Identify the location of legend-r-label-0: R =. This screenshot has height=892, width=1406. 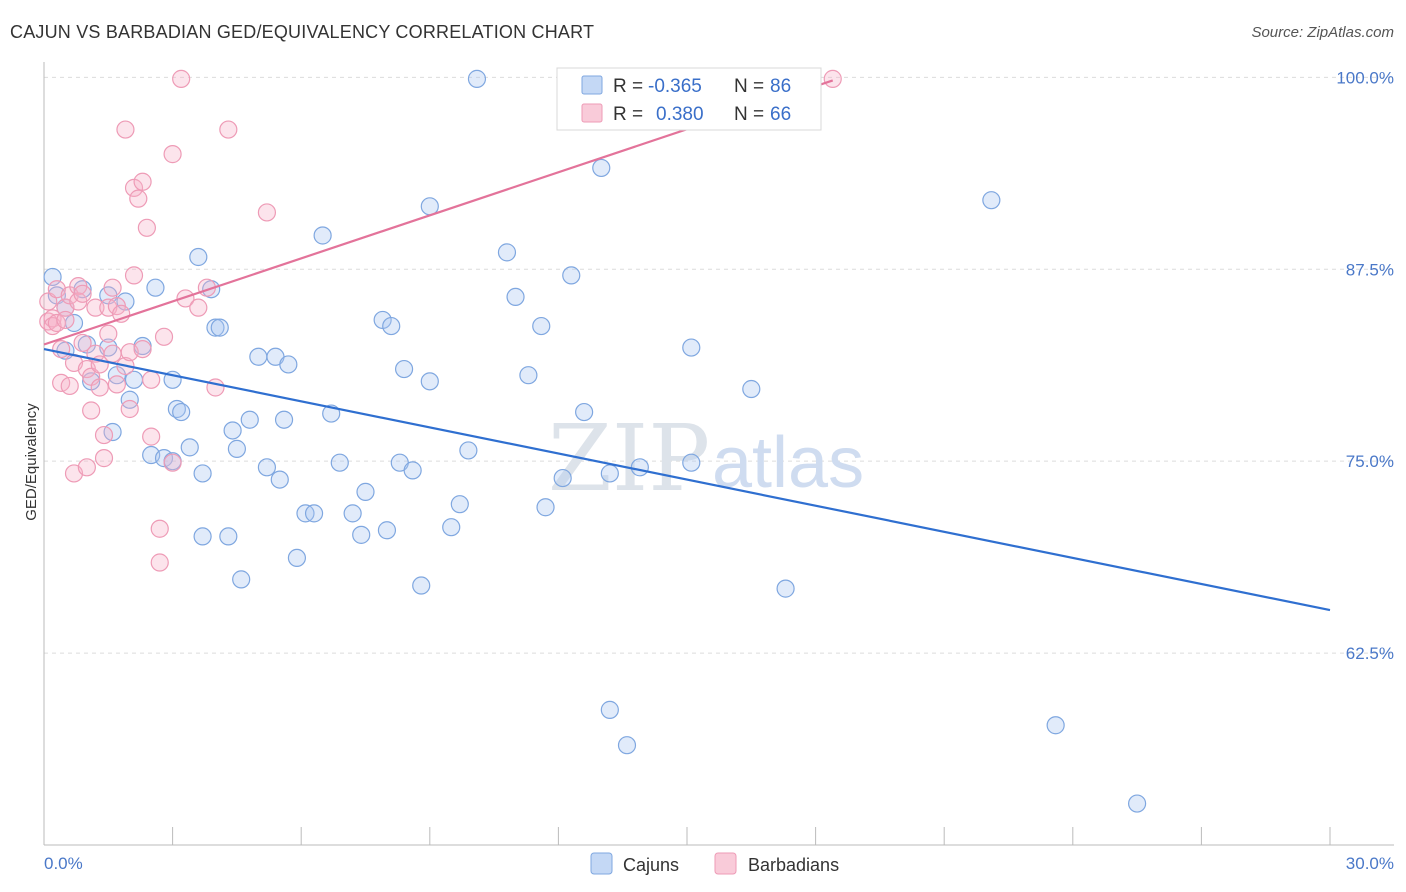
(628, 86).